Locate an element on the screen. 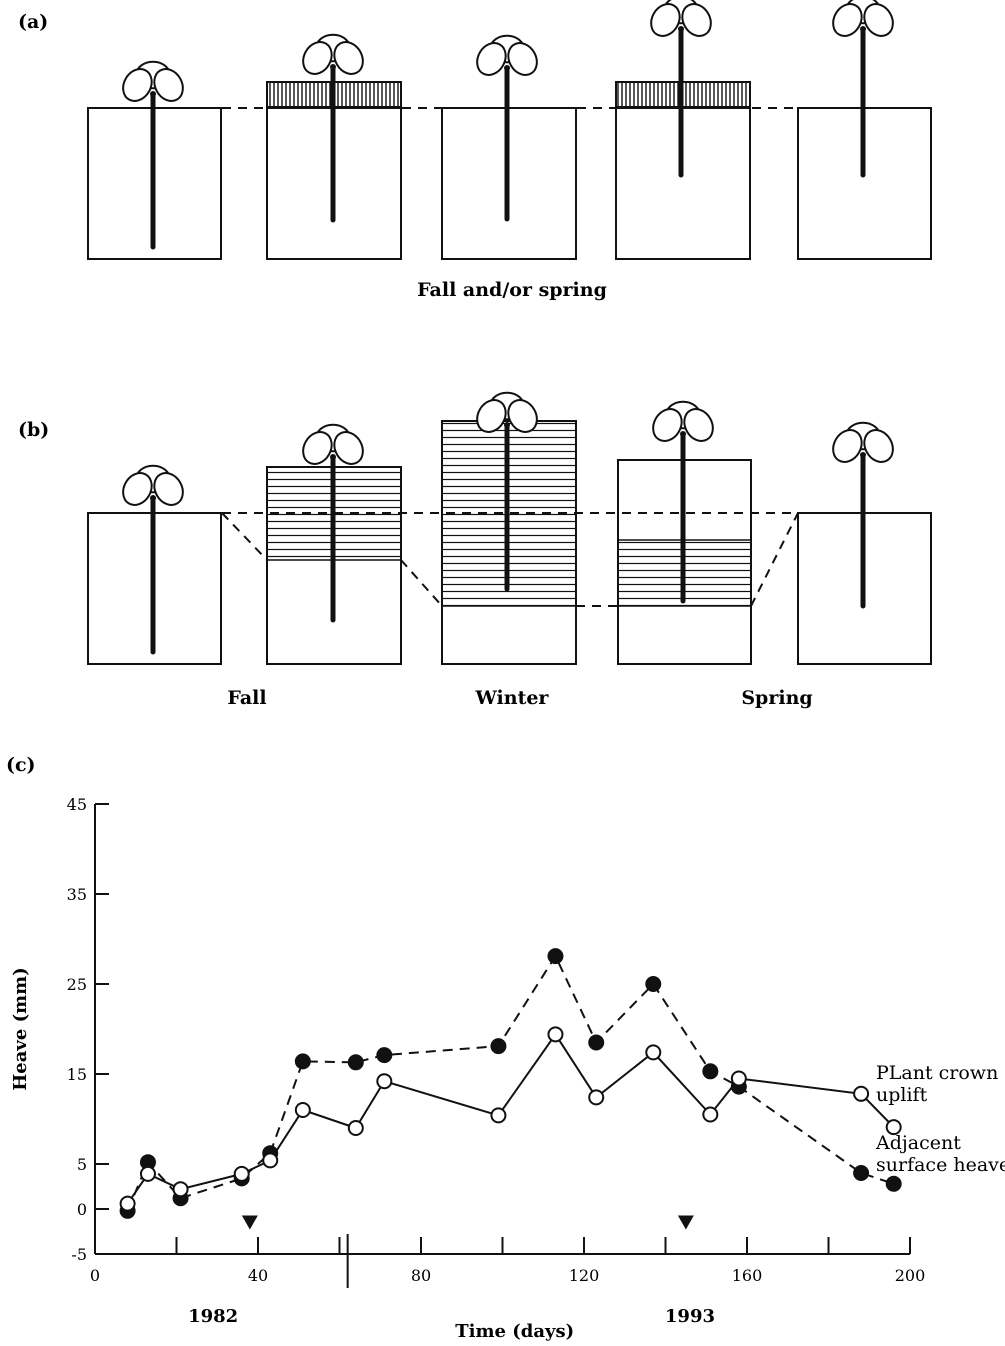 This screenshot has width=1005, height=1346. panel-a-label: (a) is located at coordinates (33, 22).